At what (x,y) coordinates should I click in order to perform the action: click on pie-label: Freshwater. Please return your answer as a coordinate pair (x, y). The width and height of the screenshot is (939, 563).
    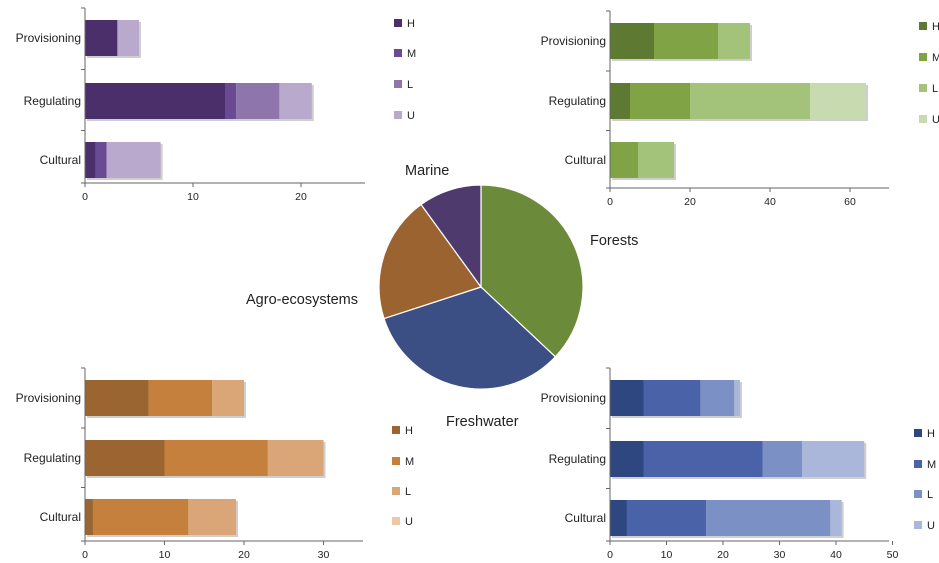
    Looking at the image, I should click on (482, 422).